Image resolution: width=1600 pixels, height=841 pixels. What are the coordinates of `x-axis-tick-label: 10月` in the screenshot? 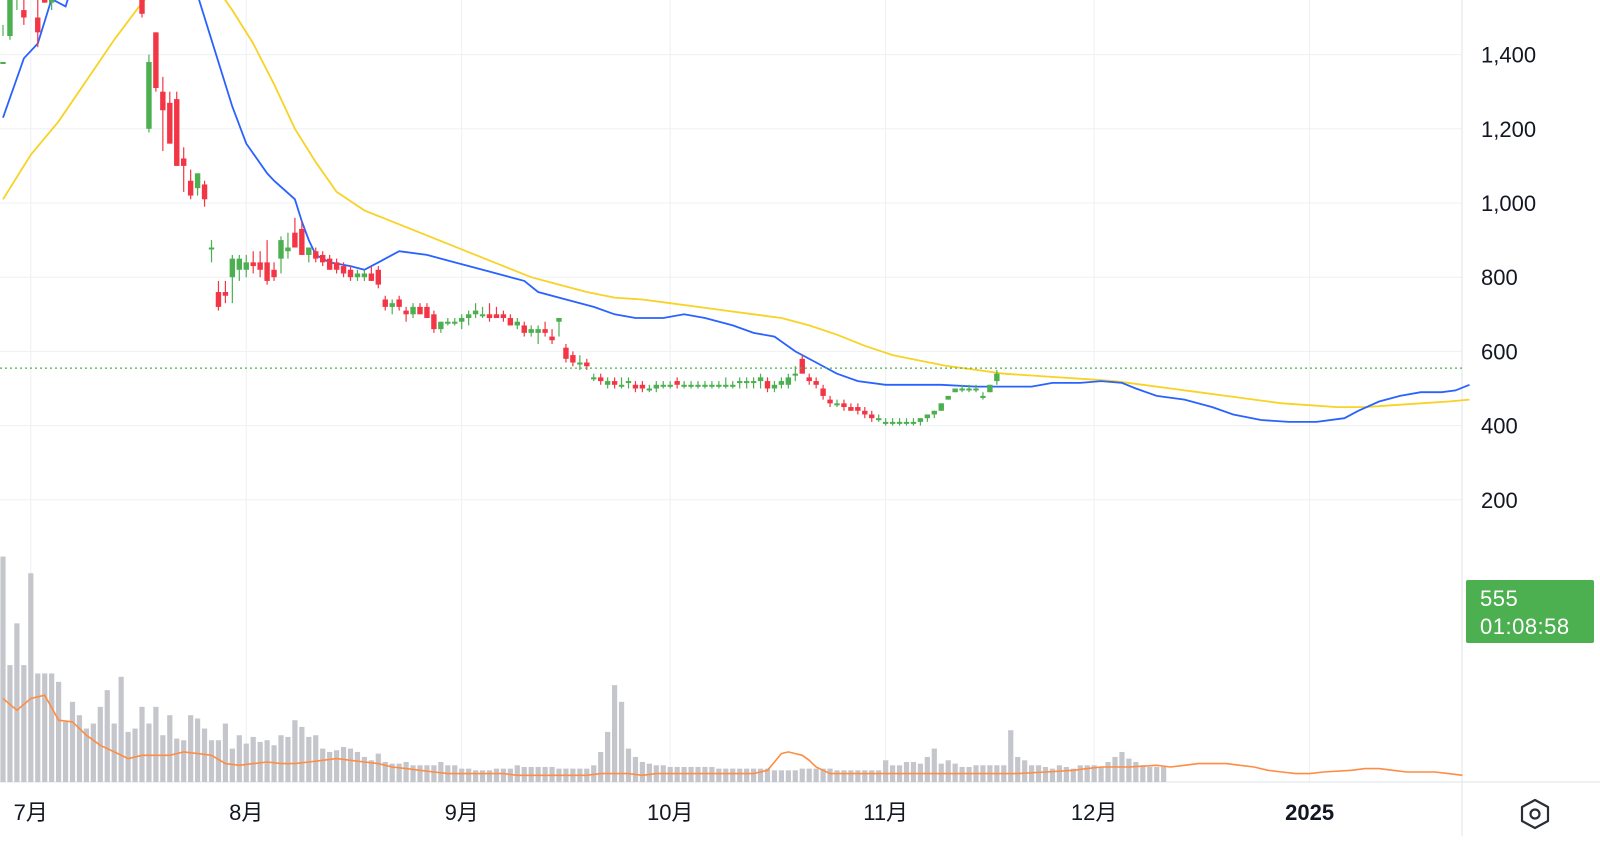 It's located at (670, 812).